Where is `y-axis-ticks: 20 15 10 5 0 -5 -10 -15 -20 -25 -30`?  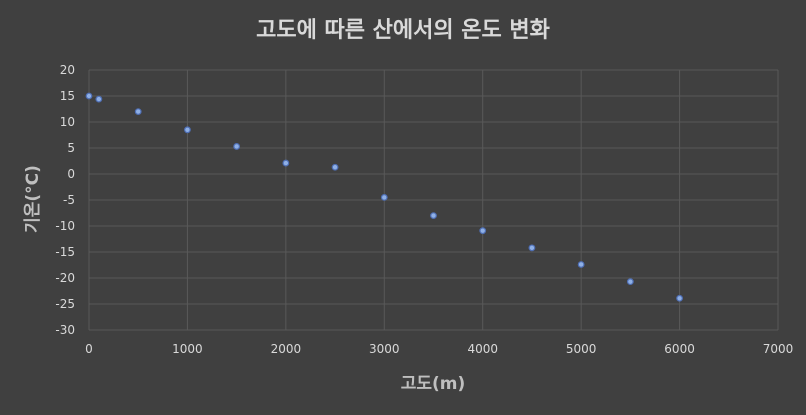
y-axis-ticks: 20 15 10 5 0 -5 -10 -15 -20 -25 -30 is located at coordinates (65, 200).